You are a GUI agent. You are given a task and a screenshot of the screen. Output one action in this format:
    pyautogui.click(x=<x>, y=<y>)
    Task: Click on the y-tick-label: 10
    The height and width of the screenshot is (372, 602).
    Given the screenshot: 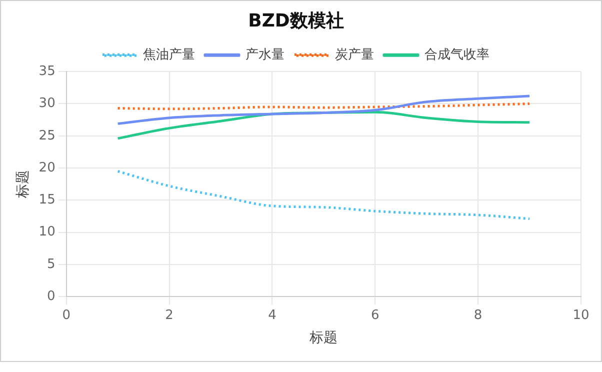 What is the action you would take?
    pyautogui.click(x=47, y=232)
    